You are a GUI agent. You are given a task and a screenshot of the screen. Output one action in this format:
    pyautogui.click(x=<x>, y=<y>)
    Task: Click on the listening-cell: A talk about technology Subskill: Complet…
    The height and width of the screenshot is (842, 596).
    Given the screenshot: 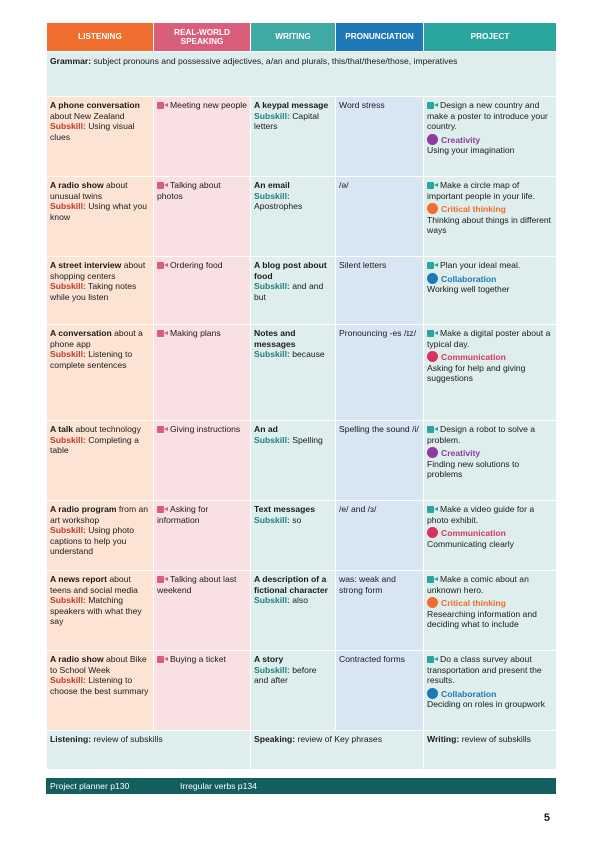 What is the action you would take?
    pyautogui.click(x=100, y=460)
    